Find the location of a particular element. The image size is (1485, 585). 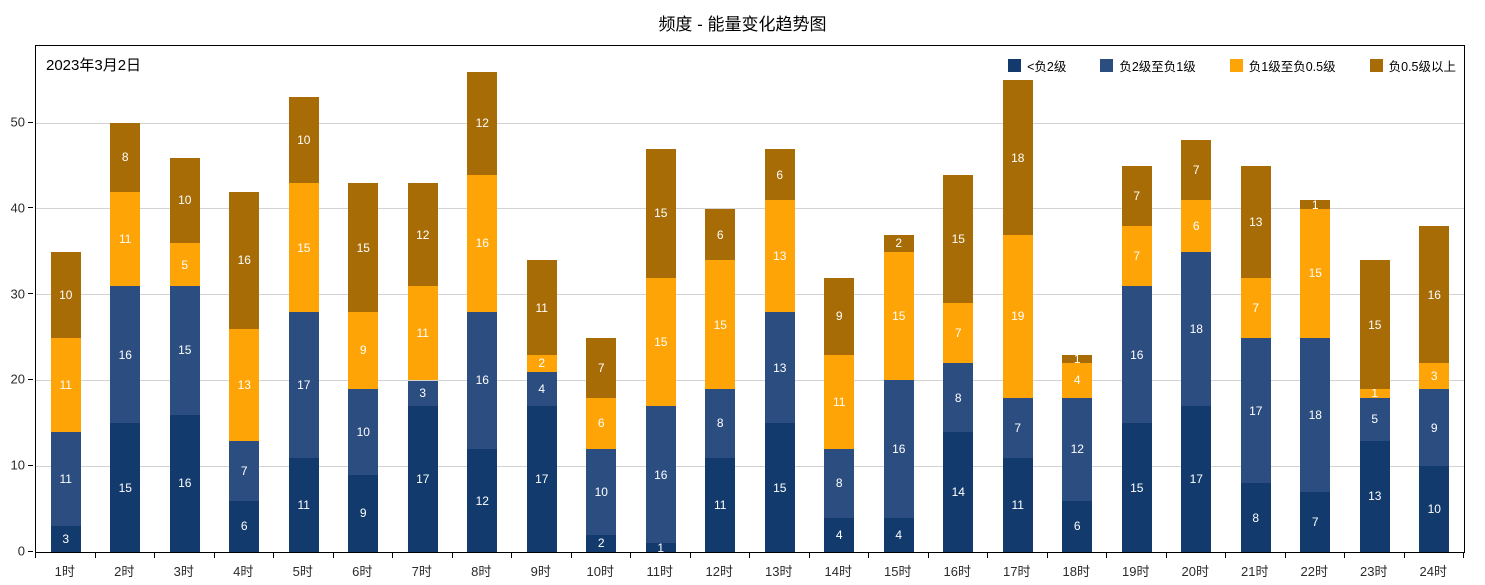

bar-segment: 18 is located at coordinates (1196, 329).